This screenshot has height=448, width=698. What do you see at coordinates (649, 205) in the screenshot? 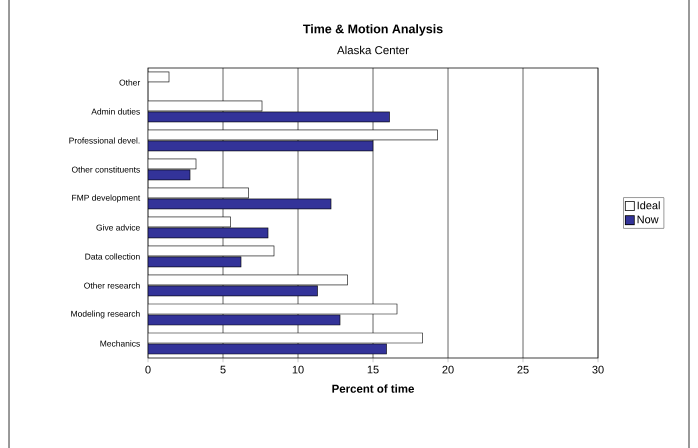
I see `text: Ideal` at bounding box center [649, 205].